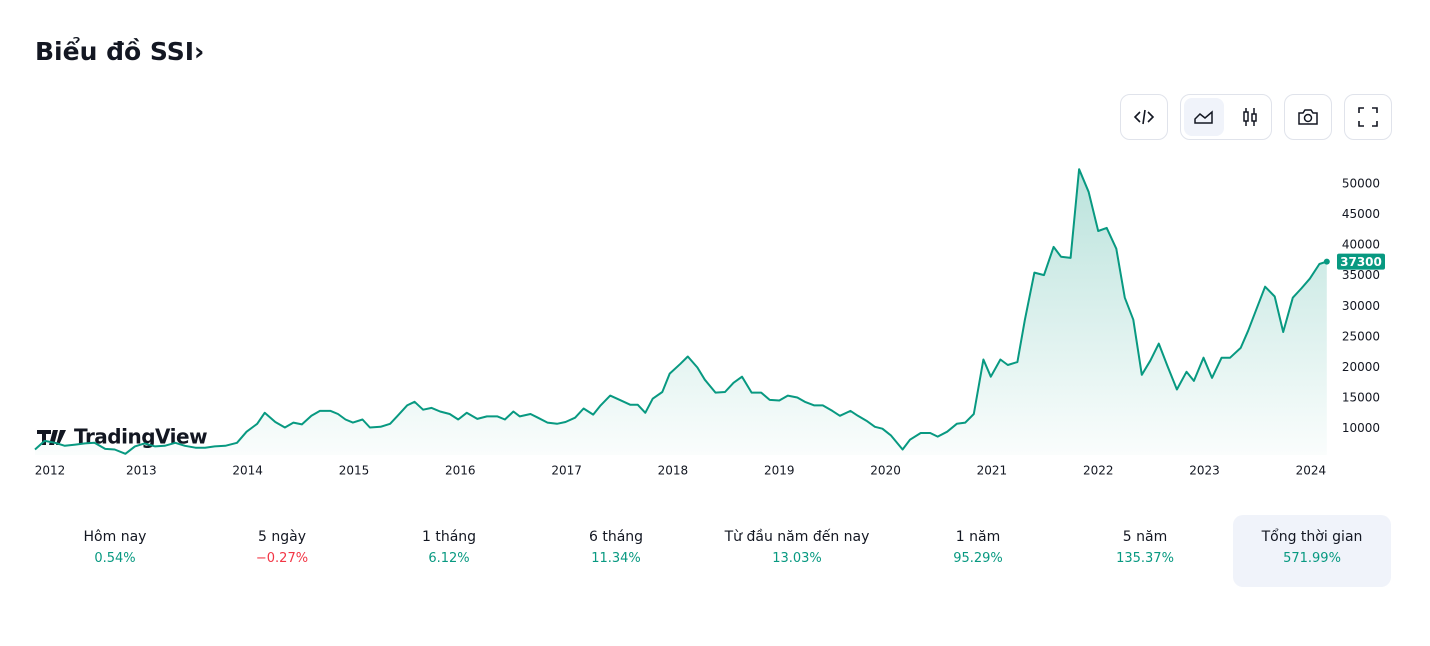  What do you see at coordinates (1311, 471) in the screenshot?
I see `x-tick-label: 2024` at bounding box center [1311, 471].